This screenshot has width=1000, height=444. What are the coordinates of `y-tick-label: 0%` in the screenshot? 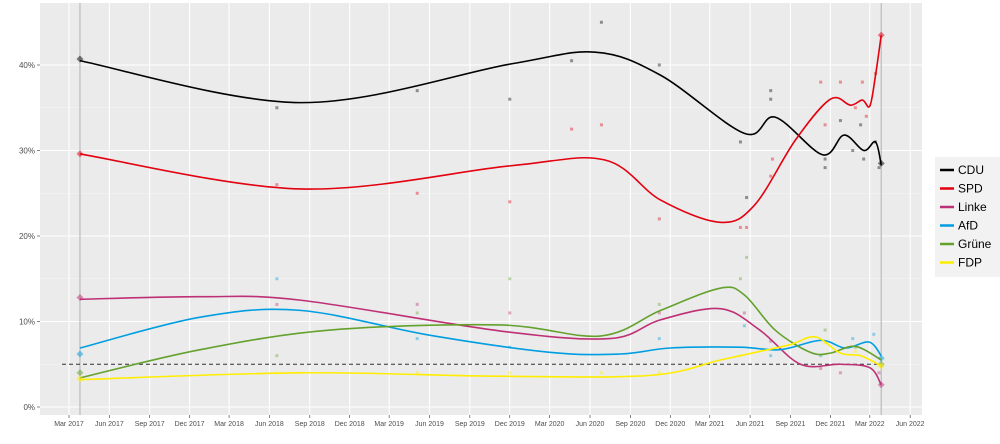 It's located at (29, 407).